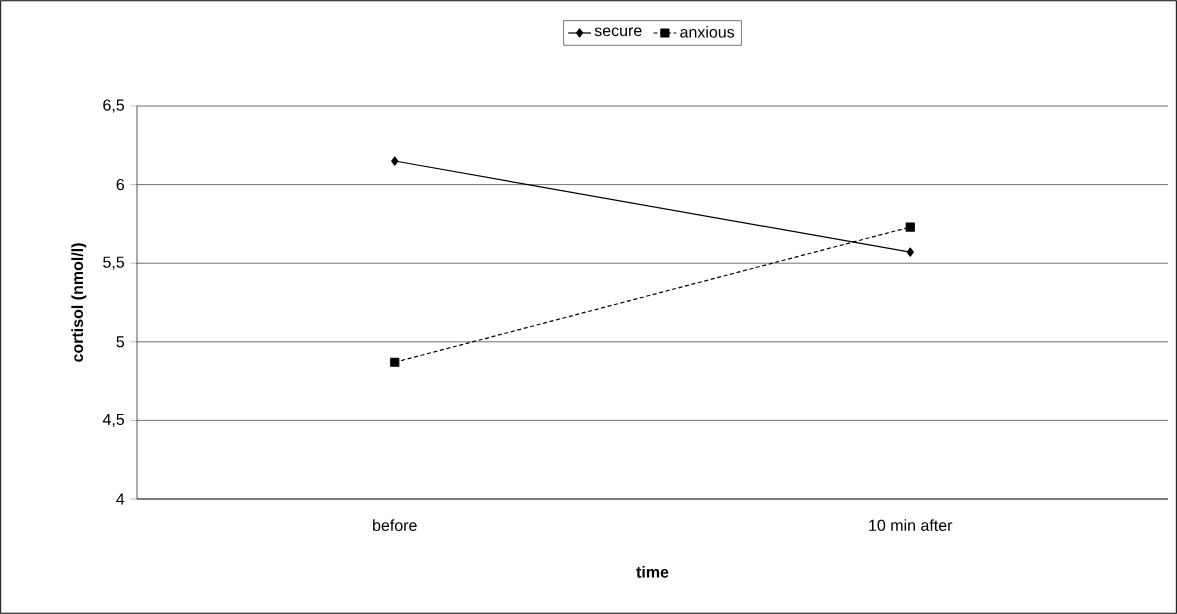 This screenshot has width=1177, height=614. What do you see at coordinates (114, 106) in the screenshot?
I see `y-tick-label: 6,5` at bounding box center [114, 106].